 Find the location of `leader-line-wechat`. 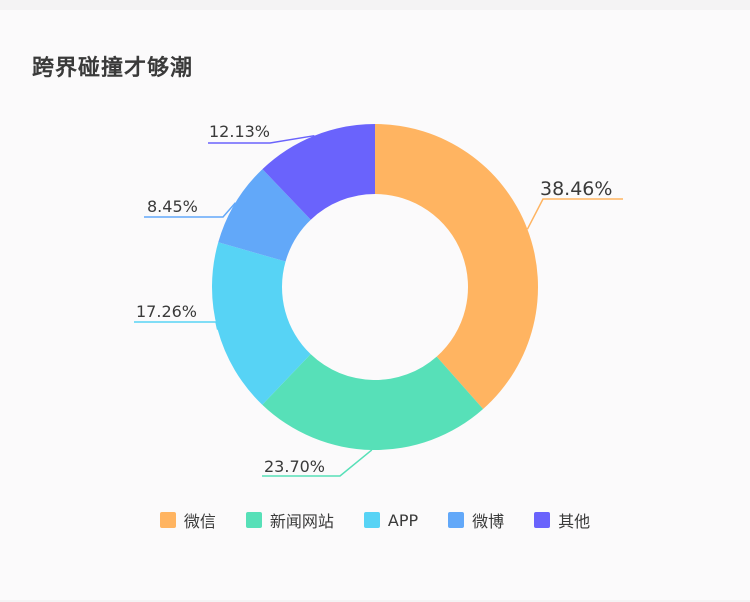

leader-line-wechat is located at coordinates (574, 214).